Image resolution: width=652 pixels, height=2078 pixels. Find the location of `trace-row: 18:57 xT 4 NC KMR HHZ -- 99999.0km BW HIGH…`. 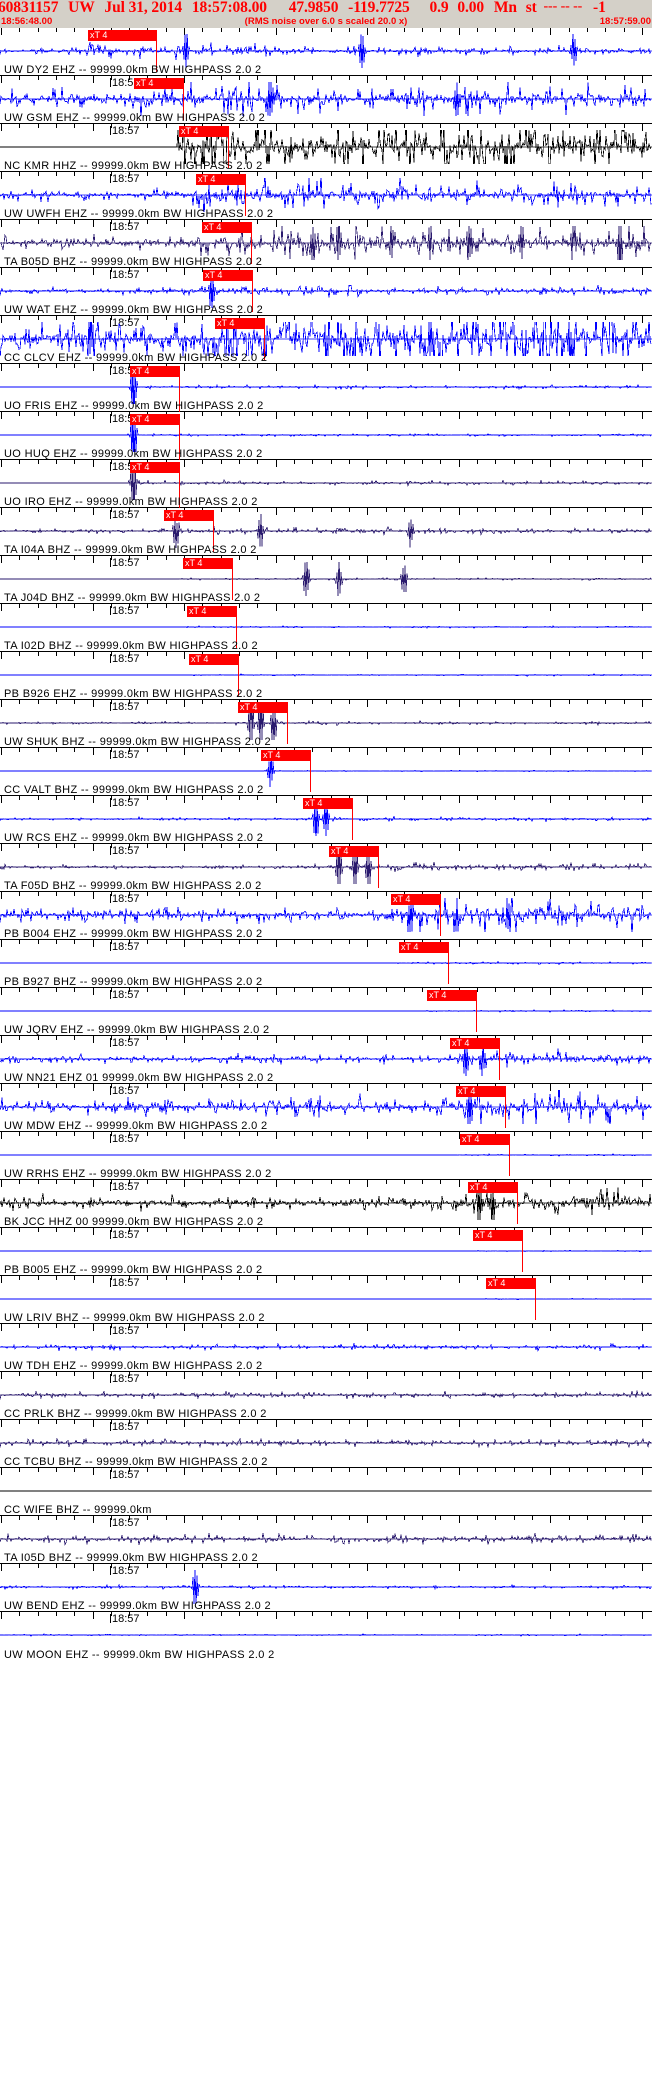

trace-row: 18:57 xT 4 NC KMR HHZ -- 99999.0km BW HIGH… is located at coordinates (326, 148).